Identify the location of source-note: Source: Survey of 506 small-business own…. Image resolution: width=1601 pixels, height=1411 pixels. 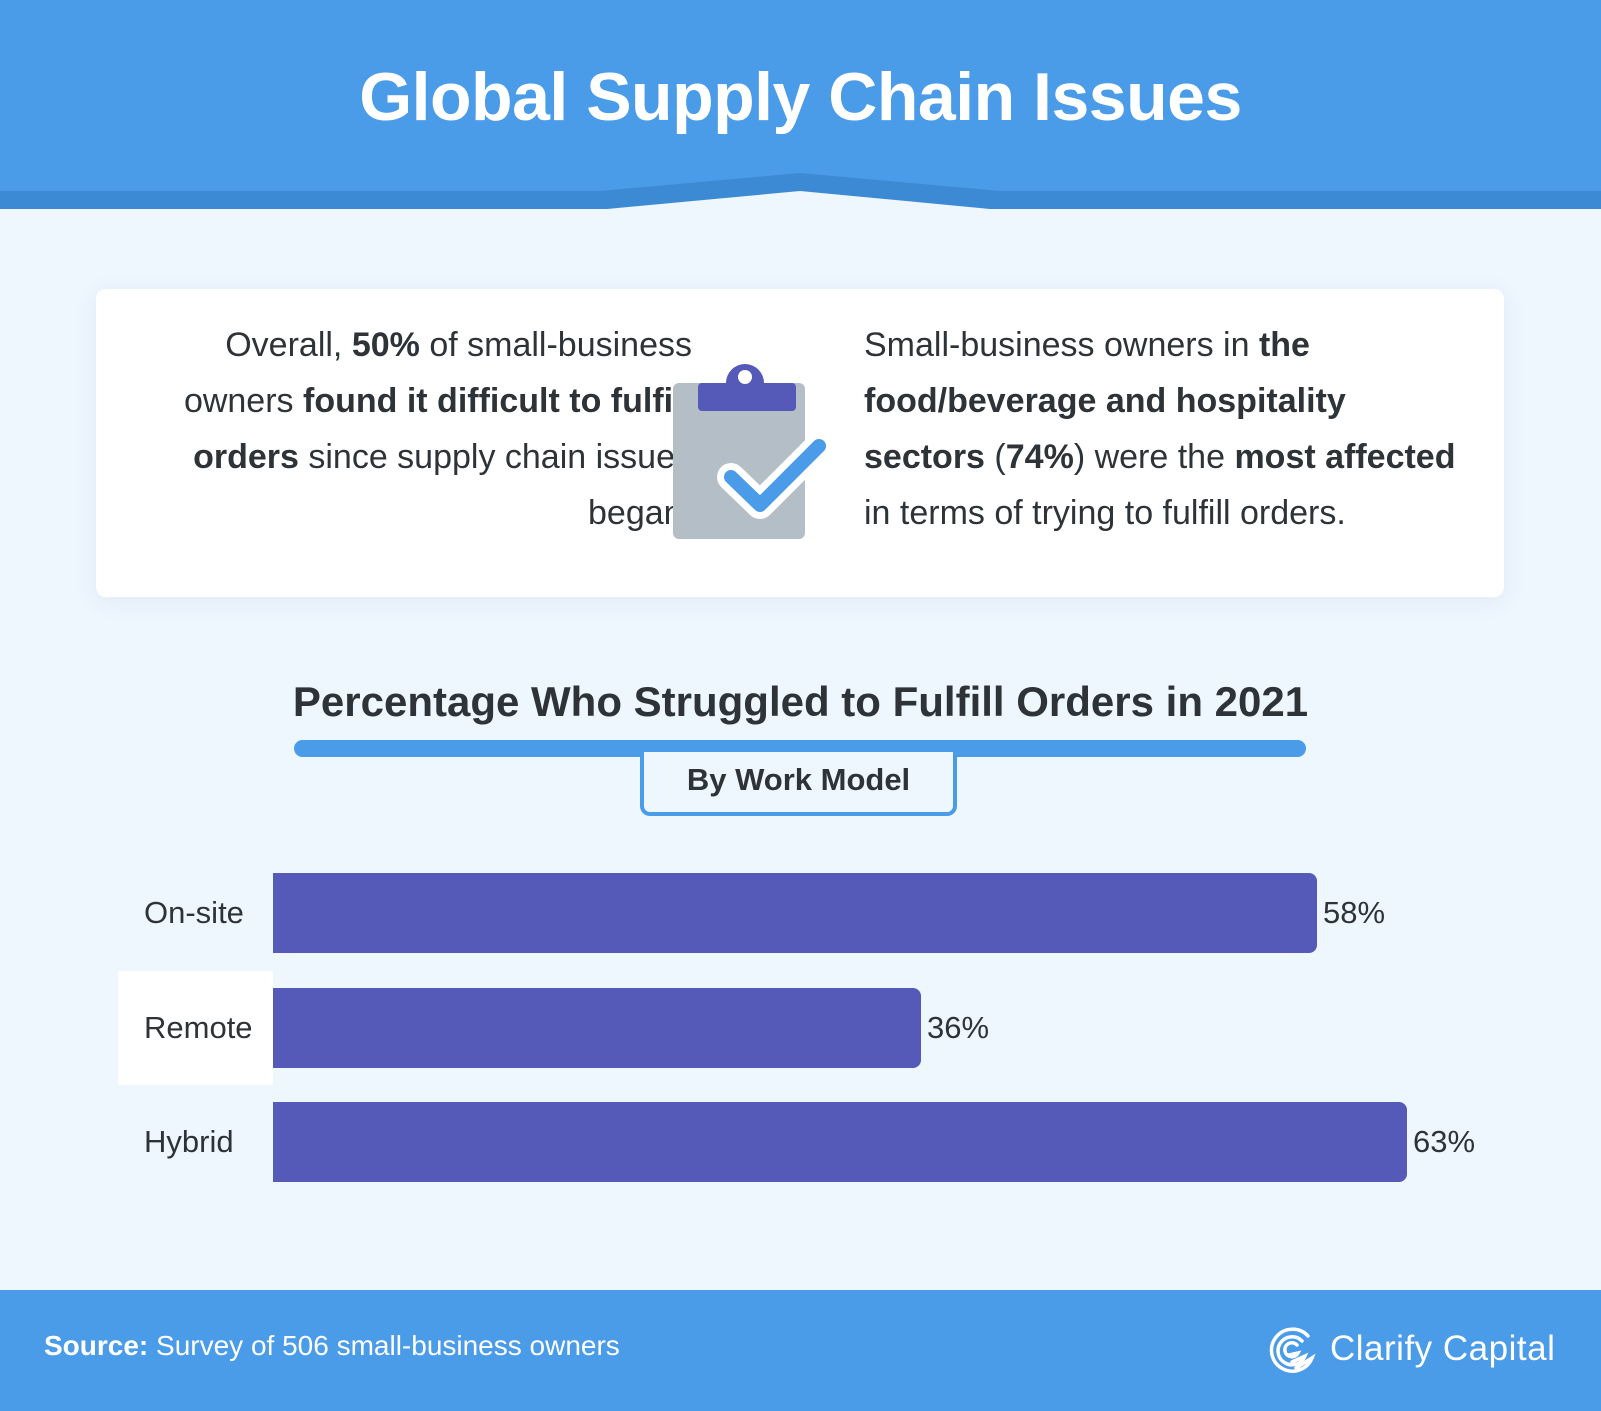
(332, 1345).